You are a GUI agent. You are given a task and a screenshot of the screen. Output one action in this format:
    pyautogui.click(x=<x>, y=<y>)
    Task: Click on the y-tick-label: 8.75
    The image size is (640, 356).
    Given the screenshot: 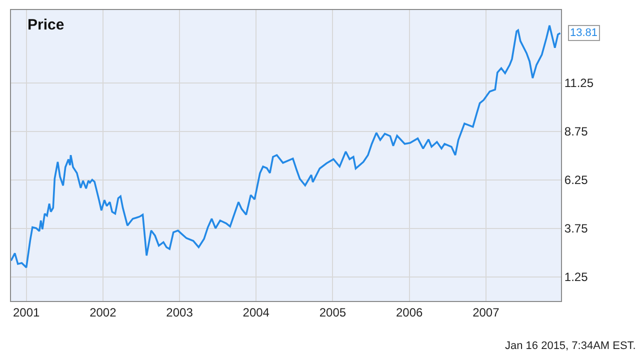 What is the action you would take?
    pyautogui.click(x=576, y=131)
    